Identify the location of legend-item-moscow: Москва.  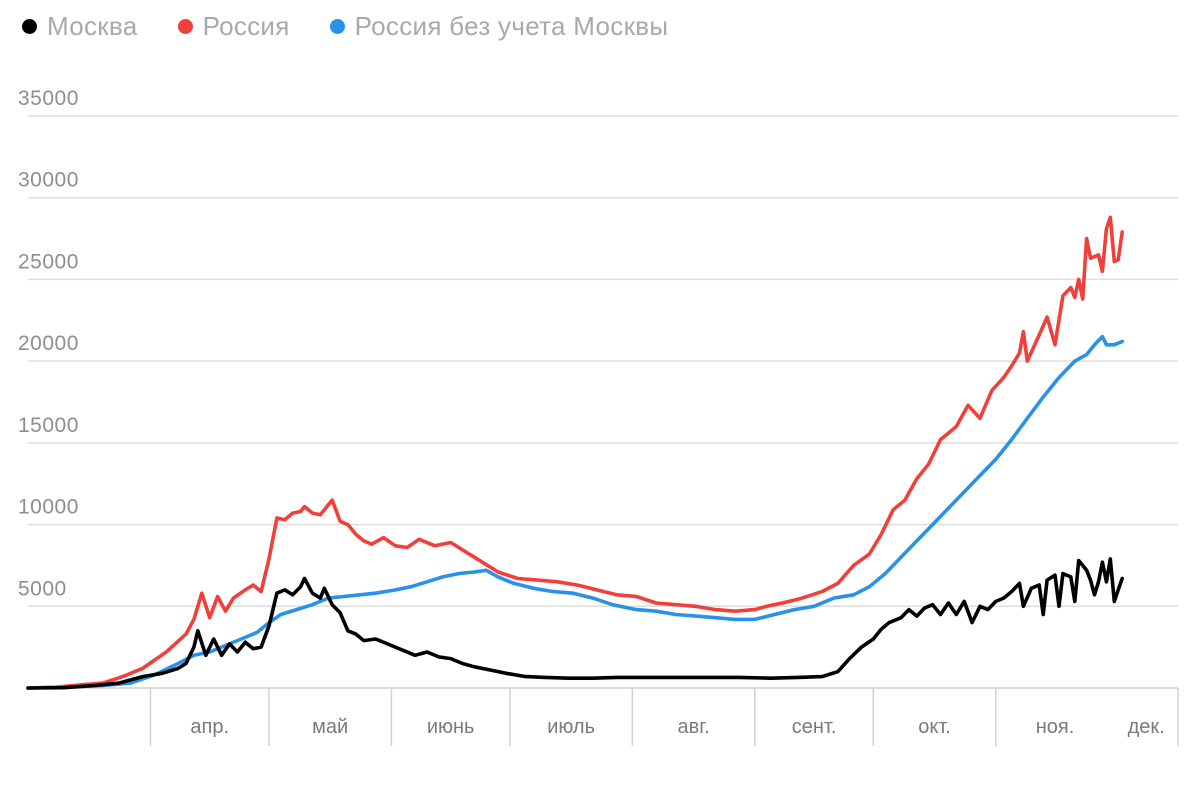
(80, 26).